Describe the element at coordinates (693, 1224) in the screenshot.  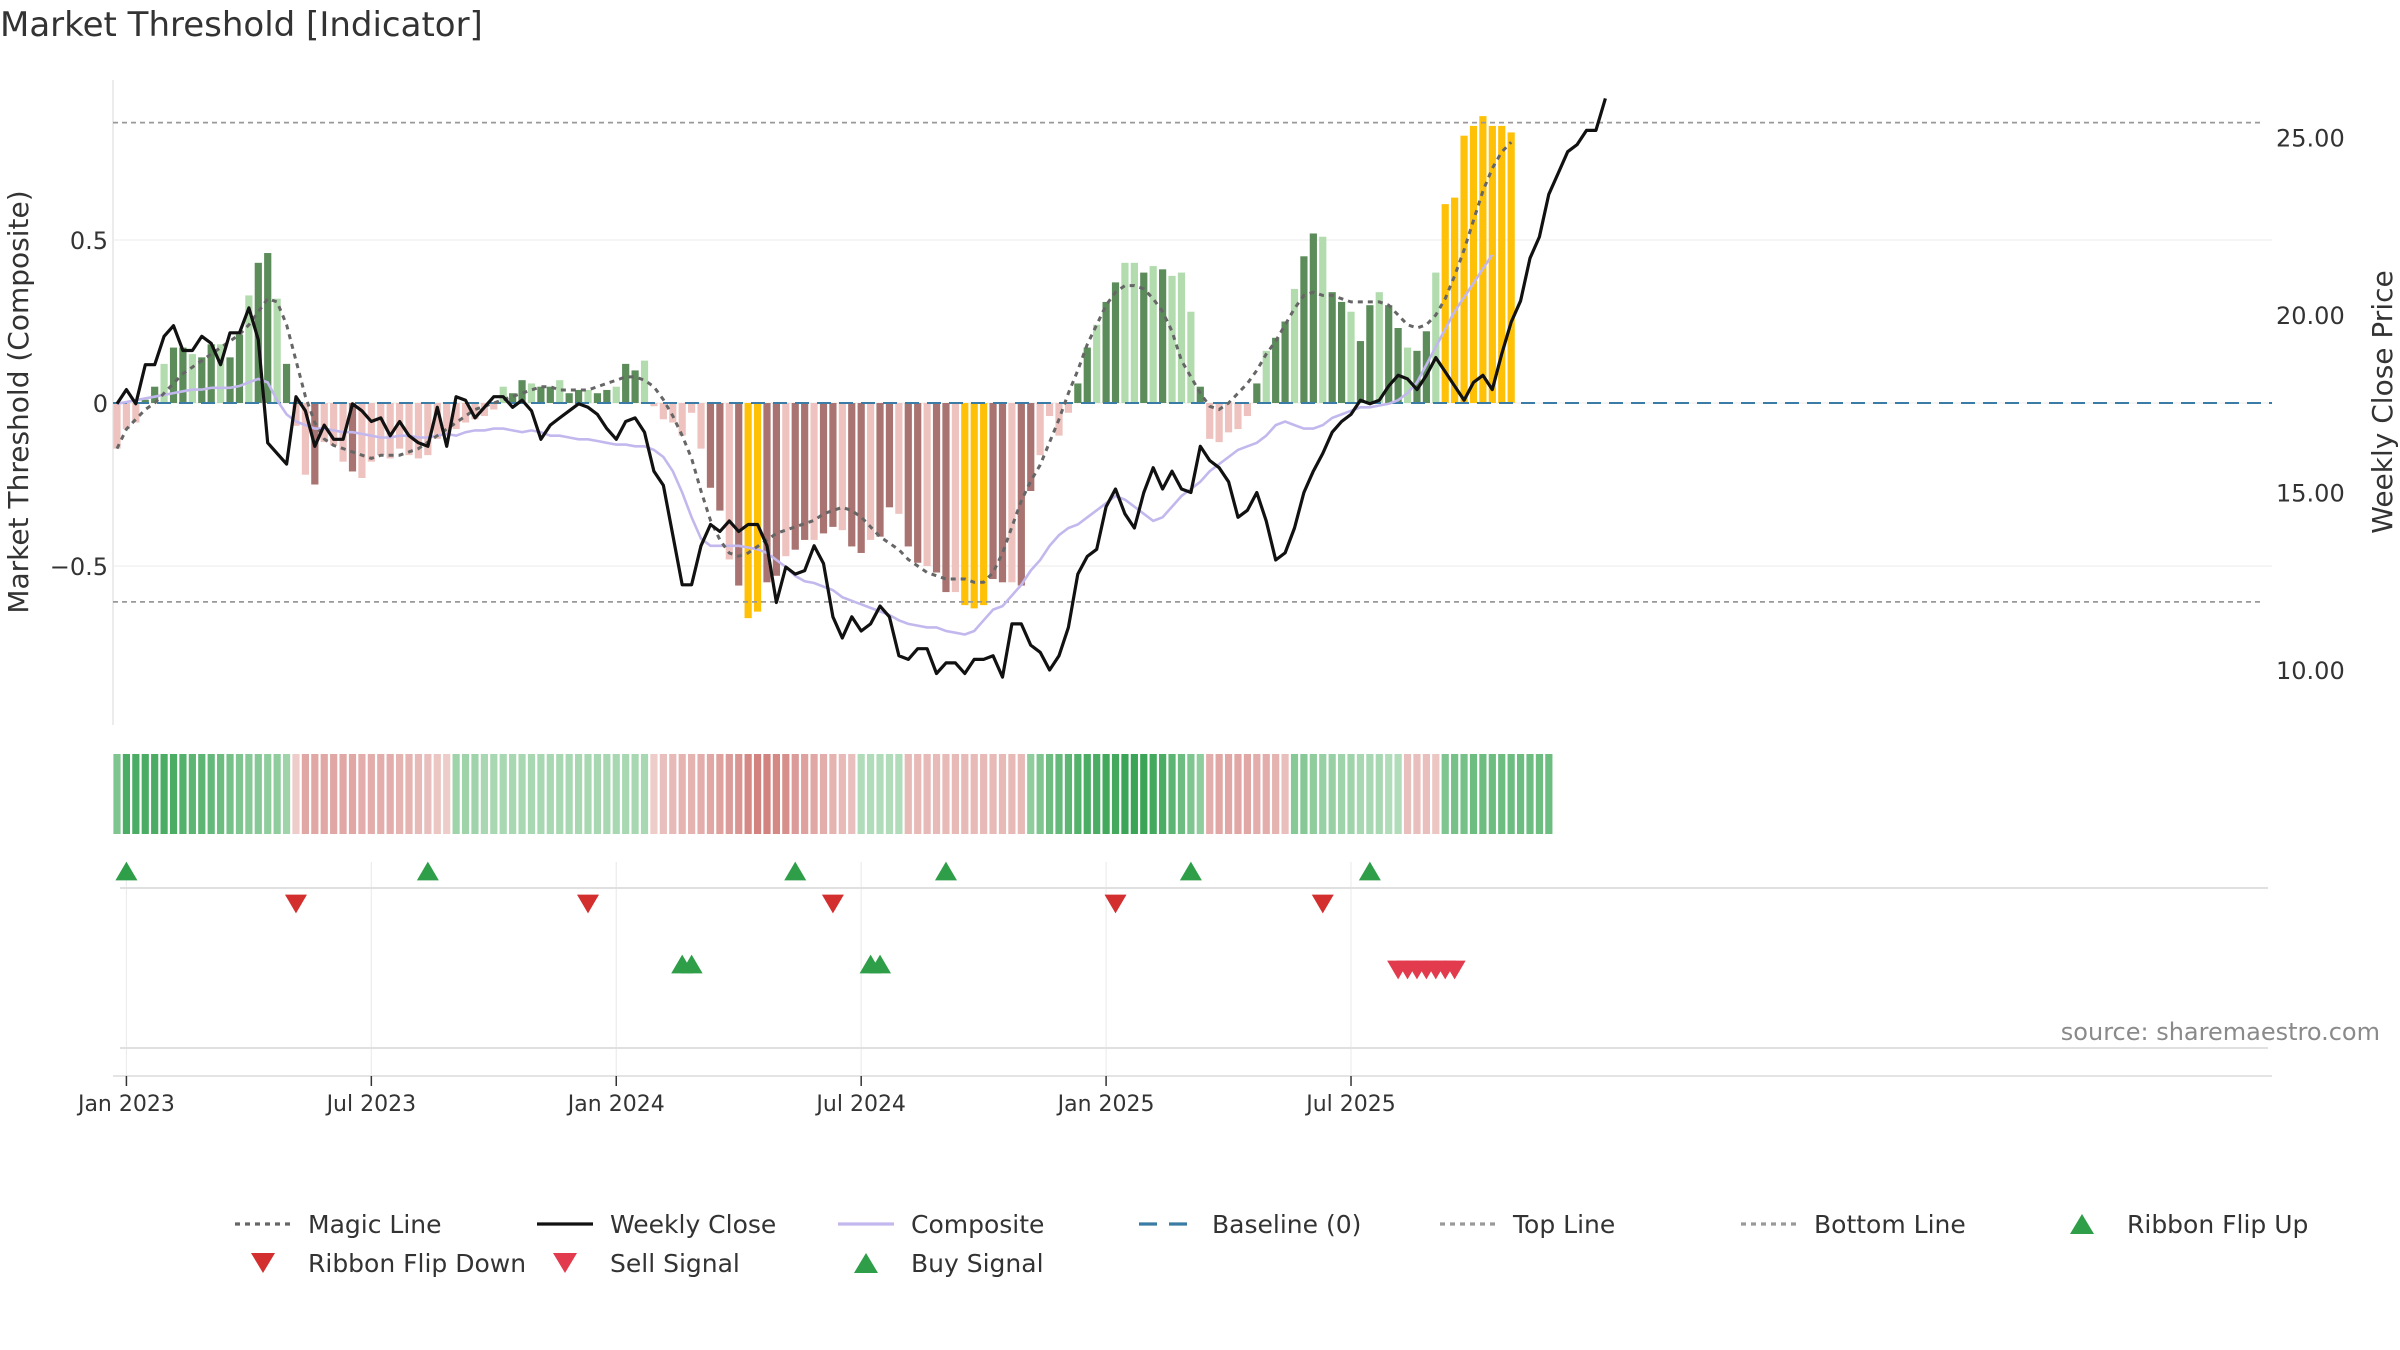
I see `legend-label: Weekly Close` at that location.